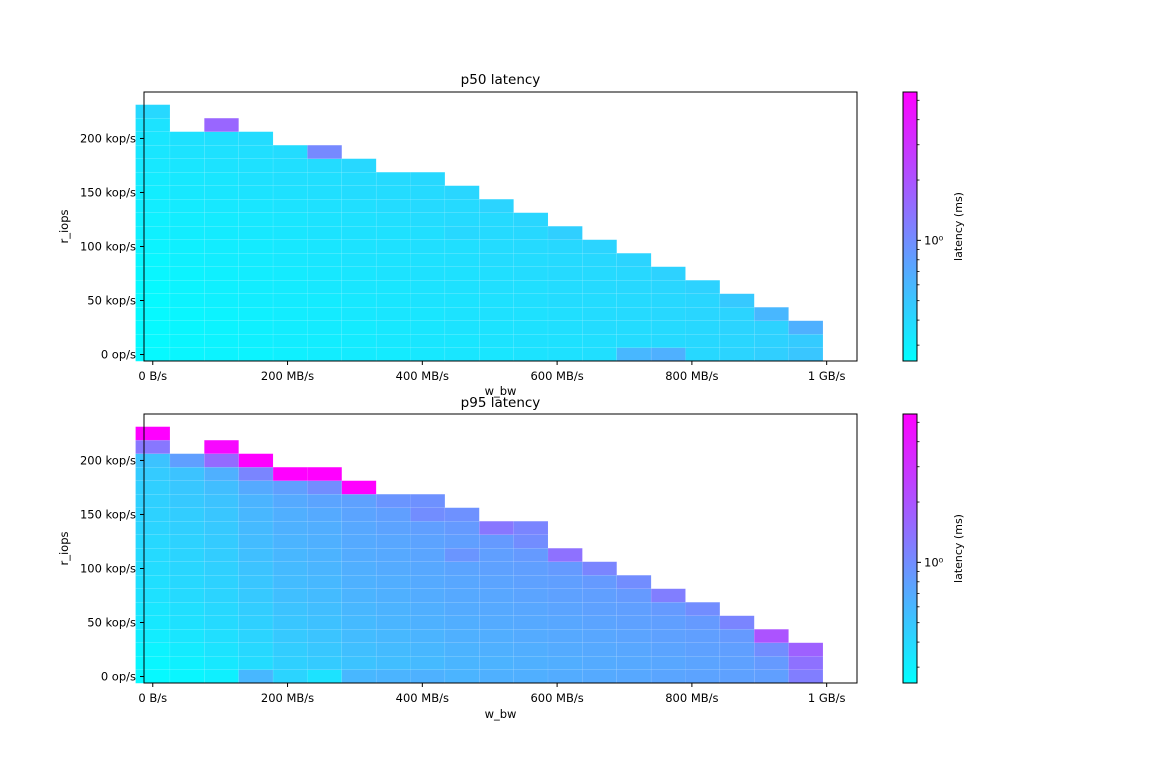  What do you see at coordinates (108, 246) in the screenshot?
I see `y-tick-label: 100 kop/s` at bounding box center [108, 246].